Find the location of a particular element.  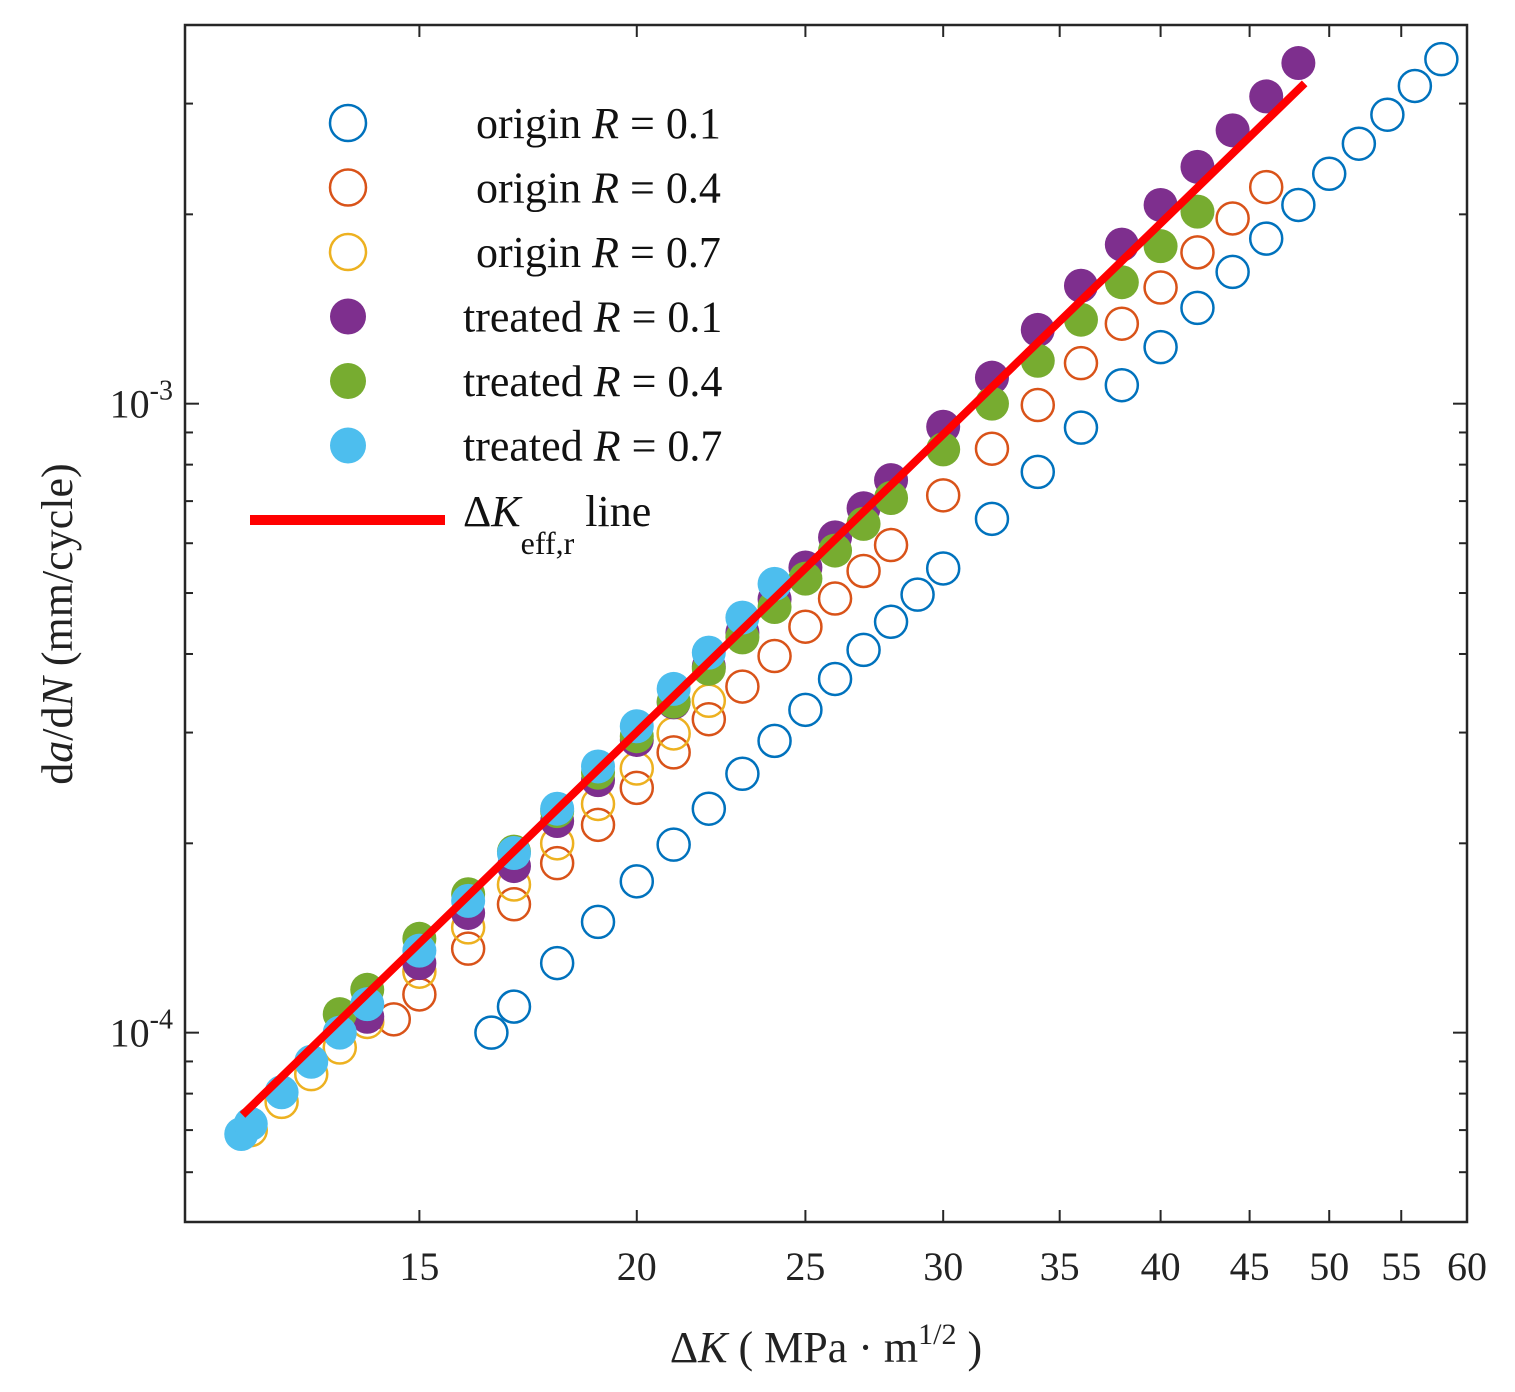

x-tick-label: 25 is located at coordinates (805, 1266).